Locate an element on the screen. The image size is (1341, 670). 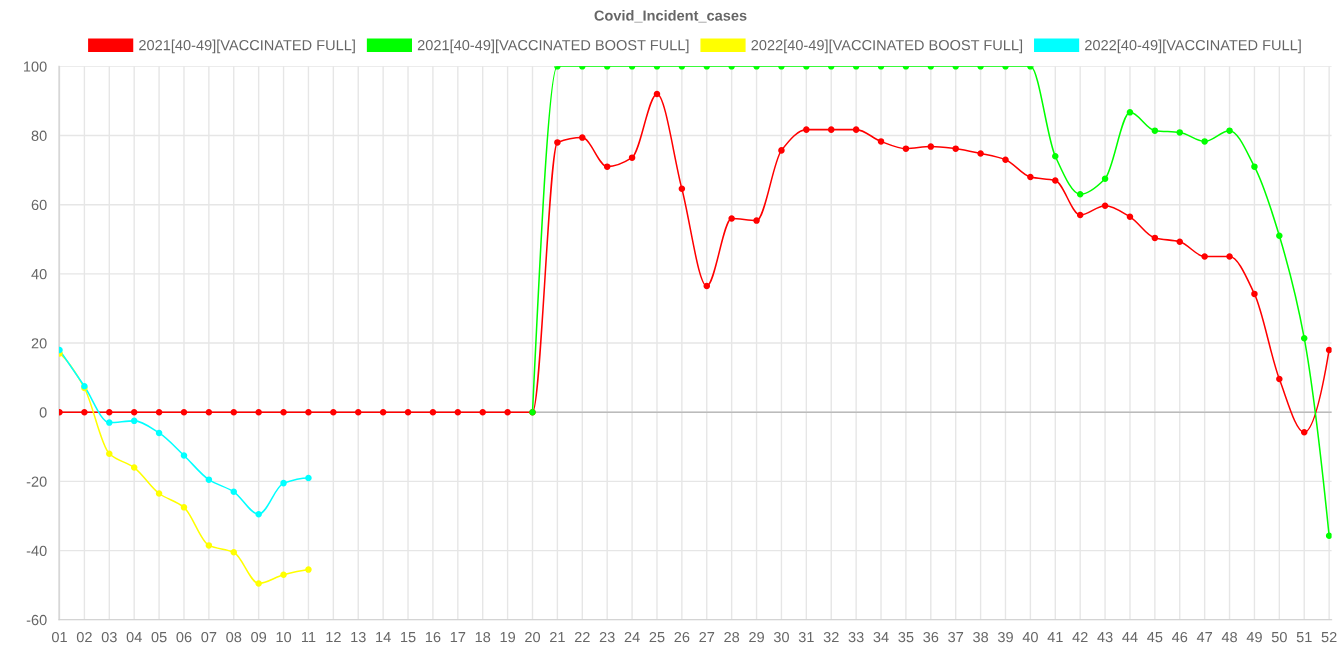
x-tick-label: 26 is located at coordinates (682, 637).